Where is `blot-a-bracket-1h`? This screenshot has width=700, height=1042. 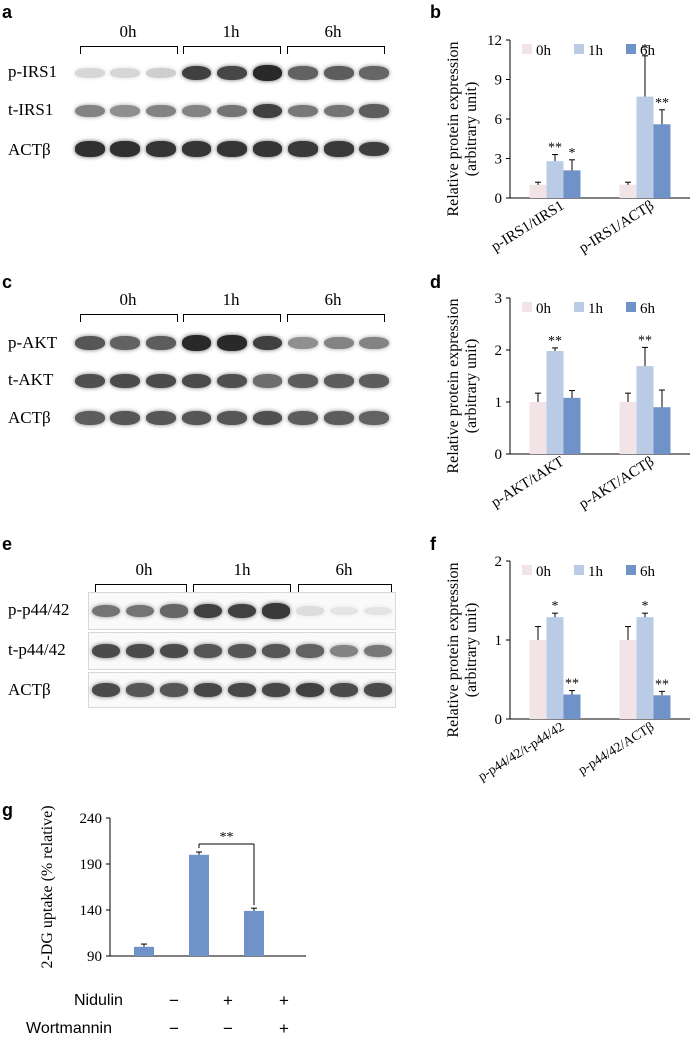 blot-a-bracket-1h is located at coordinates (232, 50).